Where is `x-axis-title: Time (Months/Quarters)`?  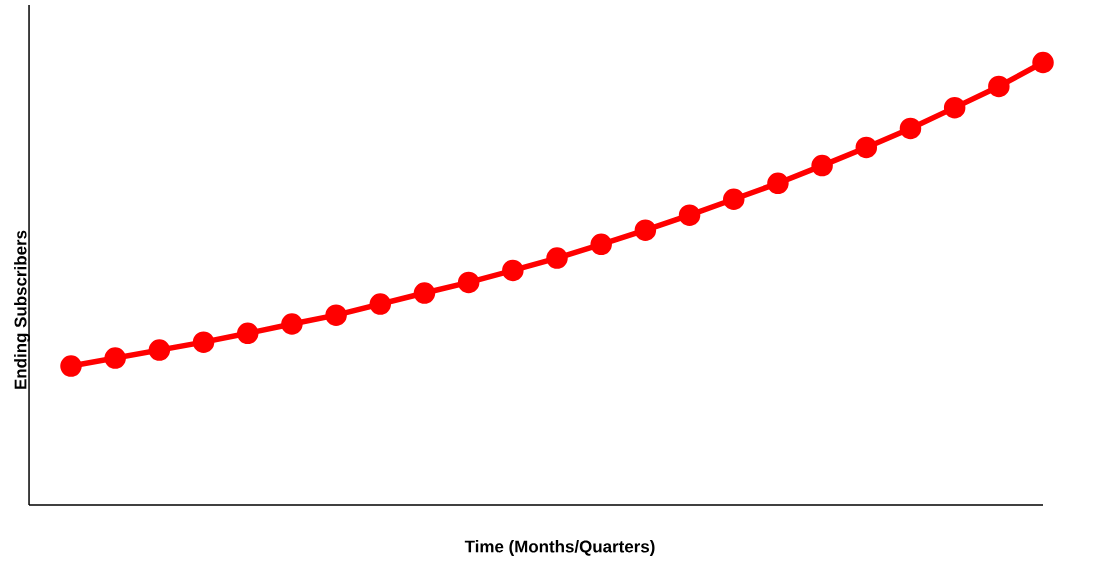
x-axis-title: Time (Months/Quarters) is located at coordinates (559, 548).